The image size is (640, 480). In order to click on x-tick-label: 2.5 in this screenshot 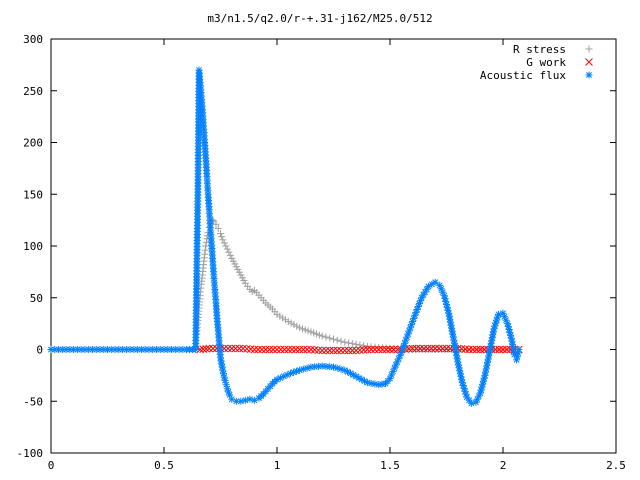, I will do `click(616, 465)`.